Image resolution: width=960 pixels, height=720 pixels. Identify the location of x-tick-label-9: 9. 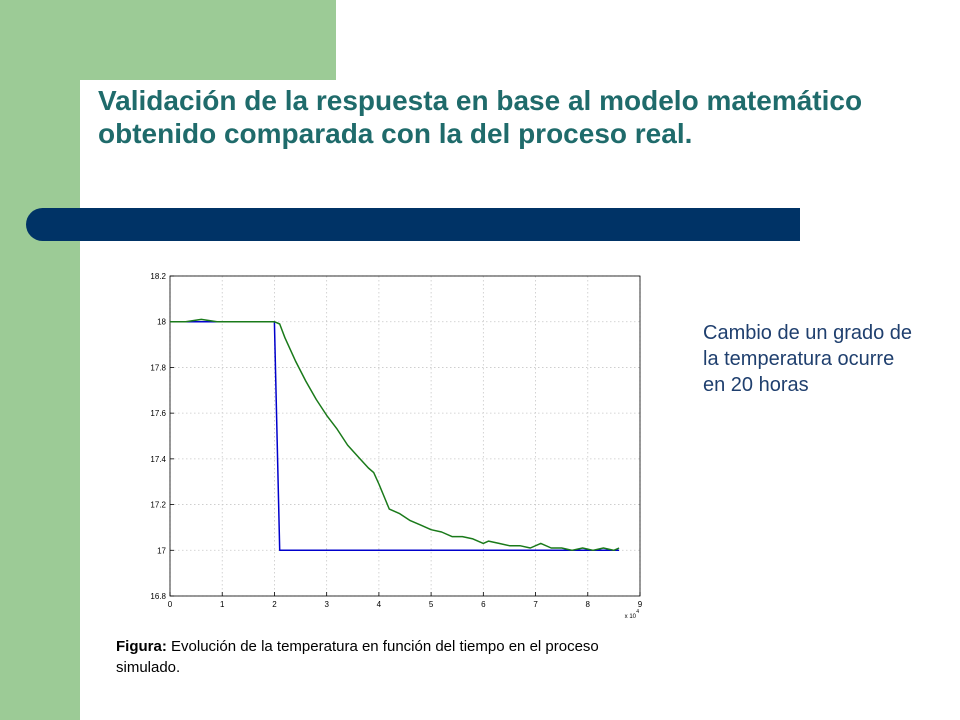
(640, 604).